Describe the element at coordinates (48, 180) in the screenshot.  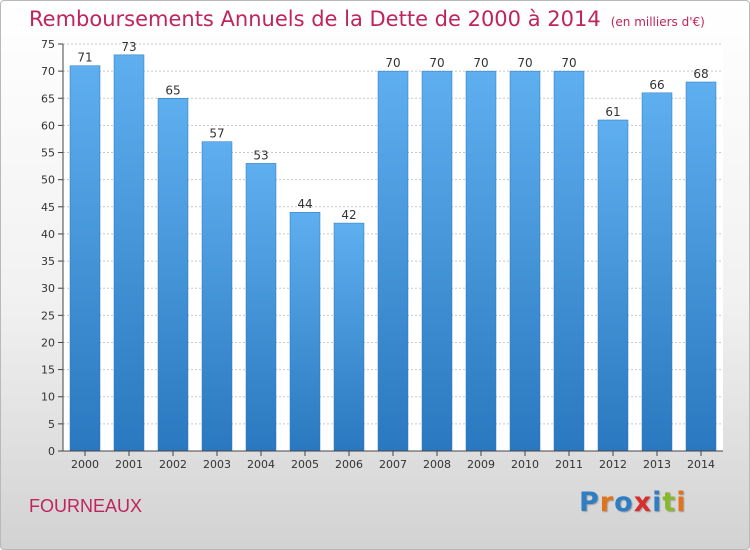
I see `y-tick-label: 50` at that location.